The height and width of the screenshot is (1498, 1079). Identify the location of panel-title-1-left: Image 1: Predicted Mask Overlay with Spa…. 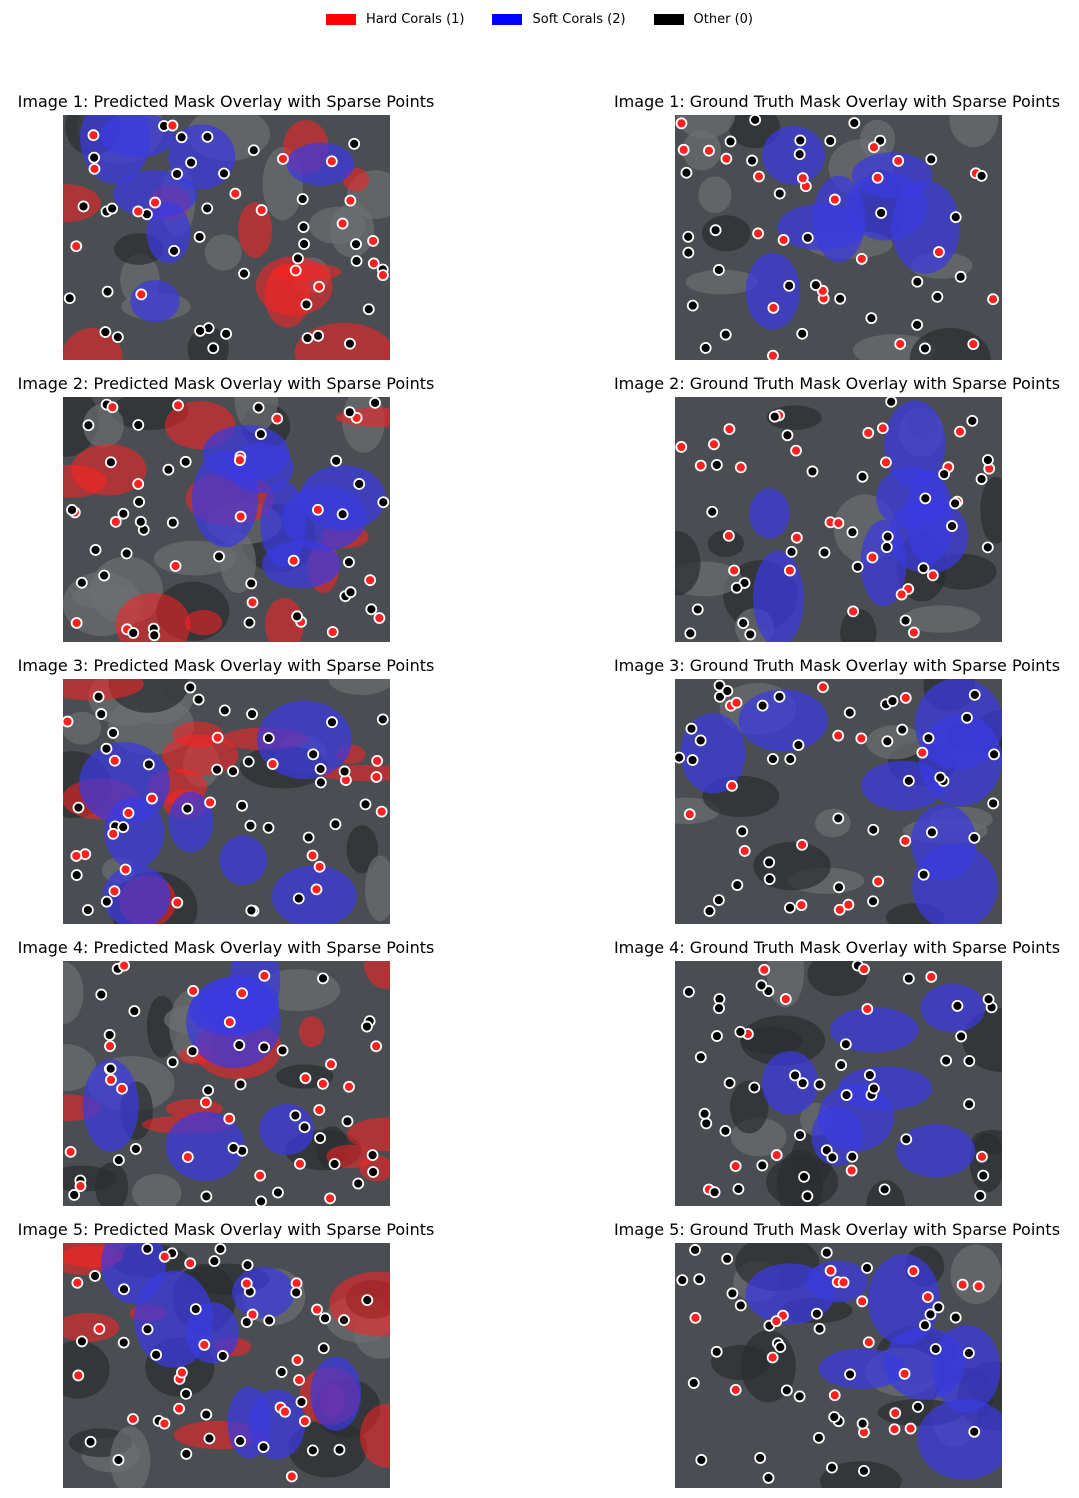
(226, 101).